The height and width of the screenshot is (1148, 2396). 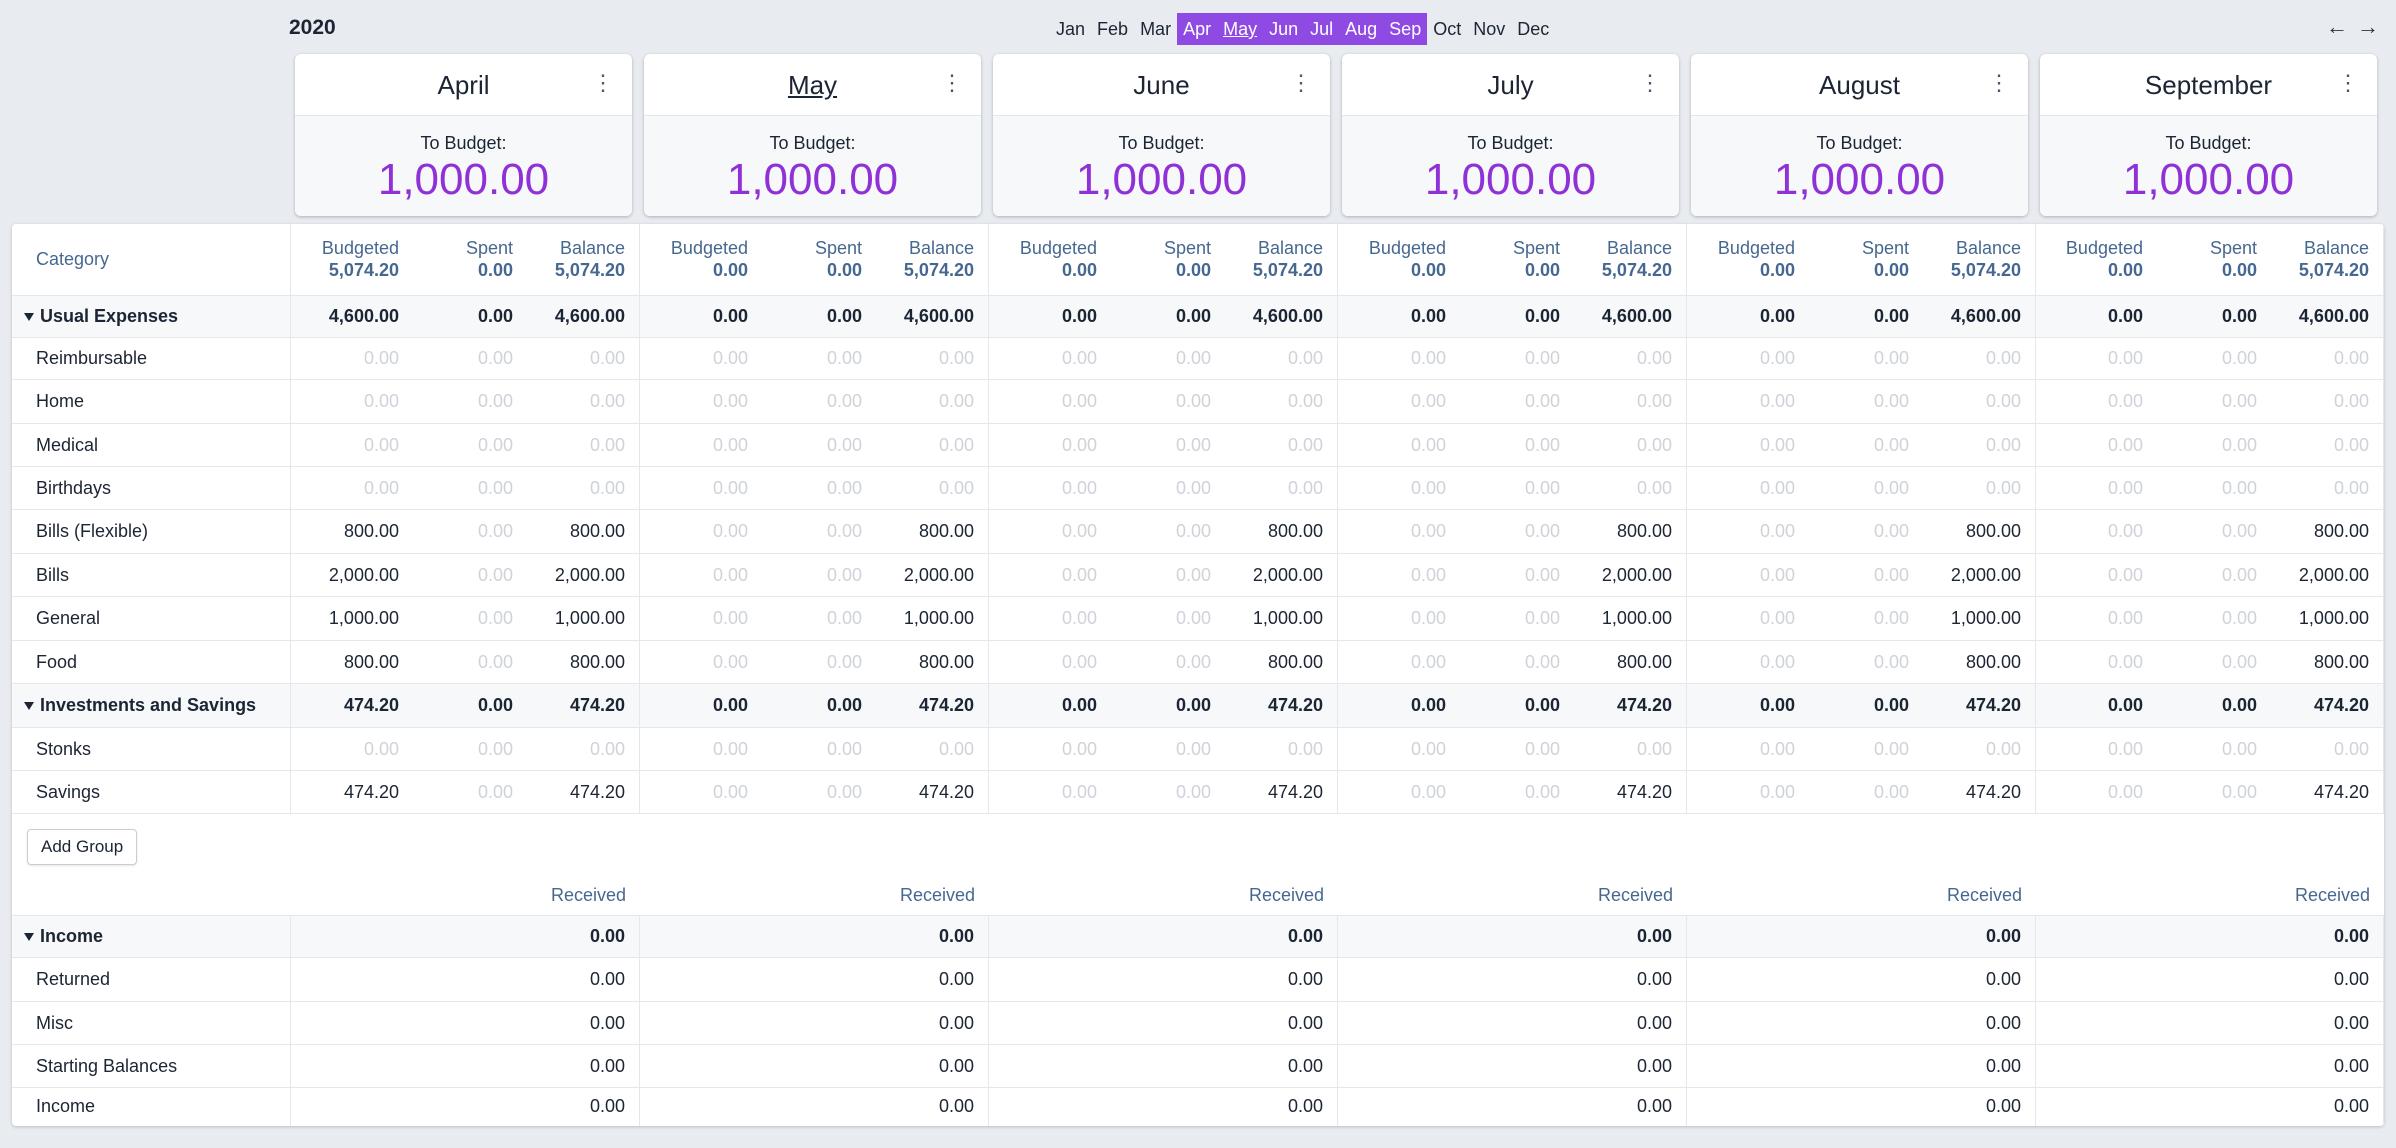 I want to click on category-name-cell: Savings, so click(x=151, y=792).